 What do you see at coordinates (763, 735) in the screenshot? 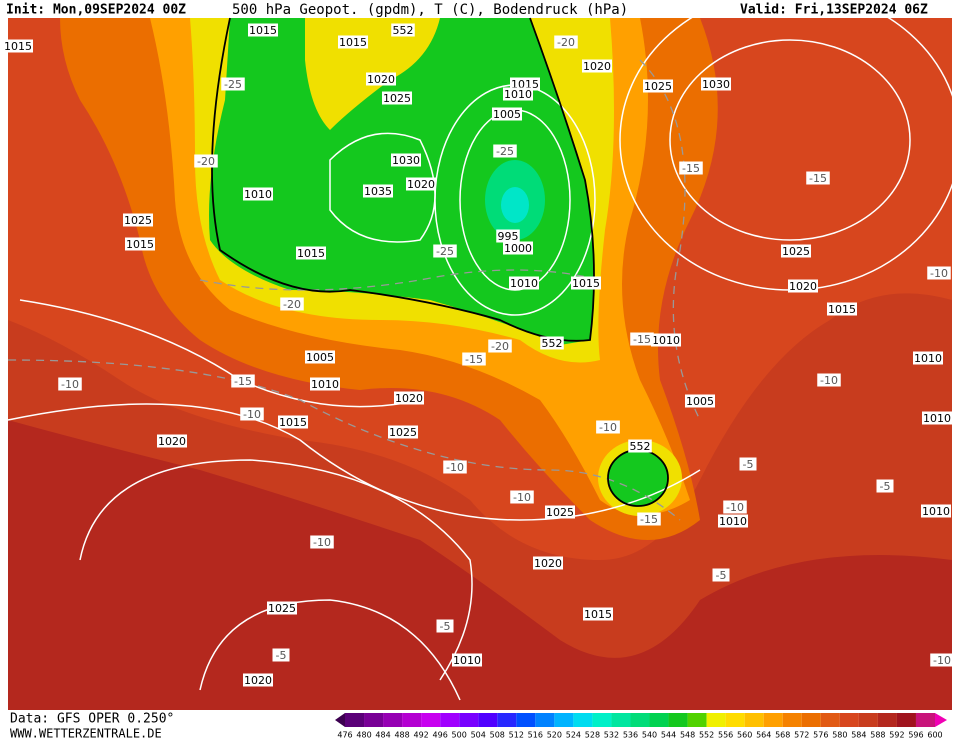
I see `scale-label: 564` at bounding box center [763, 735].